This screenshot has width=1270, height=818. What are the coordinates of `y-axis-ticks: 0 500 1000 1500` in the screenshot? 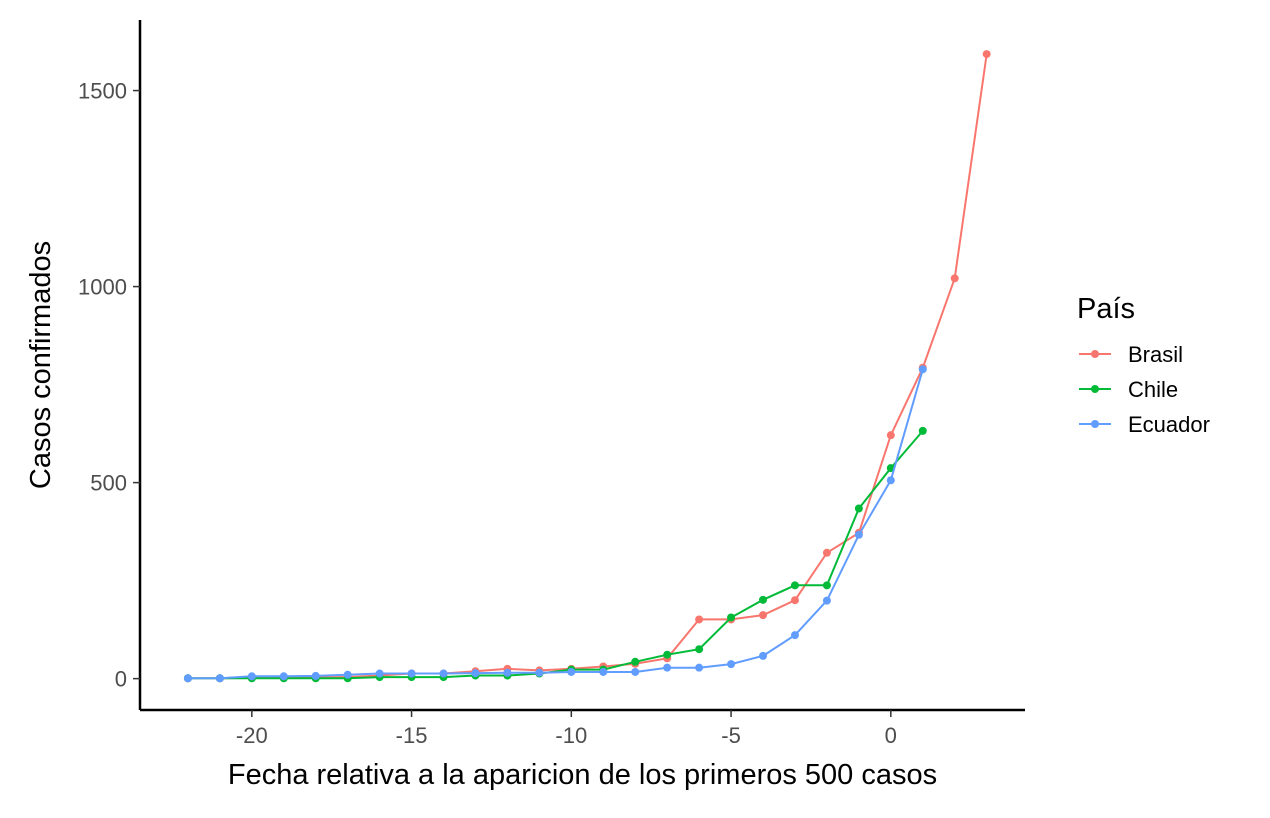 It's located at (109, 385).